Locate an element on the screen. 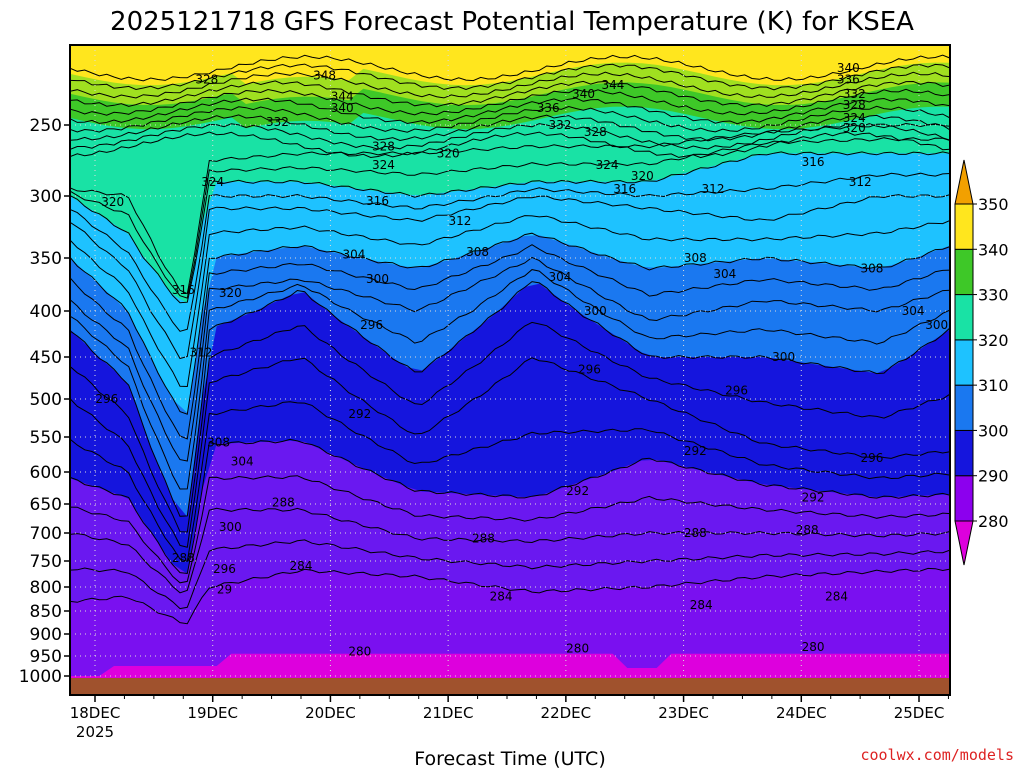  x-tick-label: 22DEC is located at coordinates (566, 713).